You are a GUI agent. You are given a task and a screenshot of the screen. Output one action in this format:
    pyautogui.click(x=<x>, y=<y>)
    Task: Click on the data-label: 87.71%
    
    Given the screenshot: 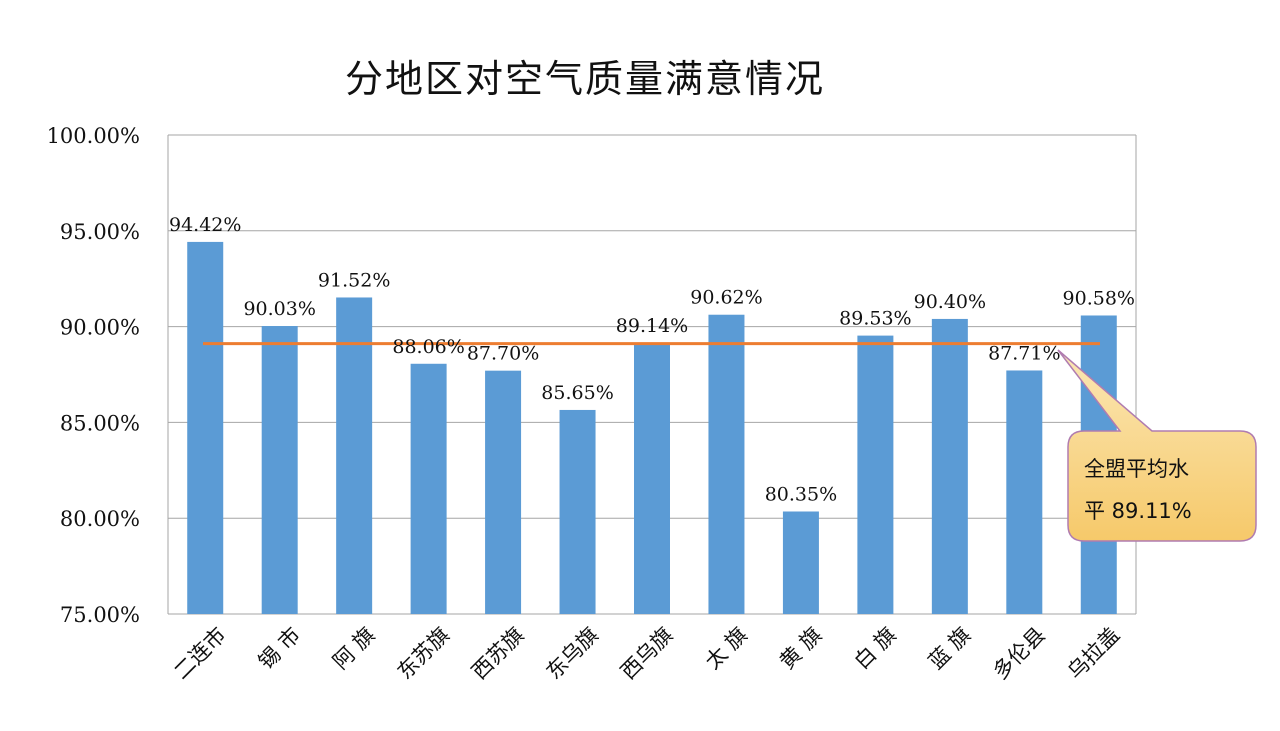 What is the action you would take?
    pyautogui.click(x=1024, y=353)
    